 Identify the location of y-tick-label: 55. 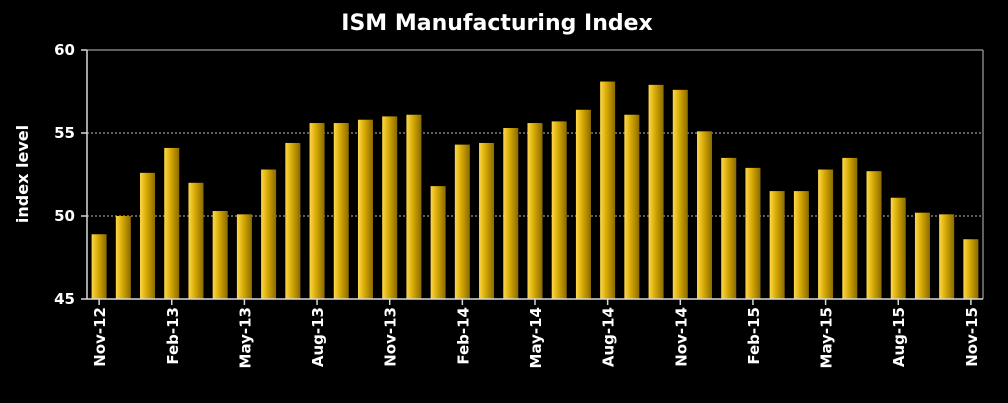
(64, 133).